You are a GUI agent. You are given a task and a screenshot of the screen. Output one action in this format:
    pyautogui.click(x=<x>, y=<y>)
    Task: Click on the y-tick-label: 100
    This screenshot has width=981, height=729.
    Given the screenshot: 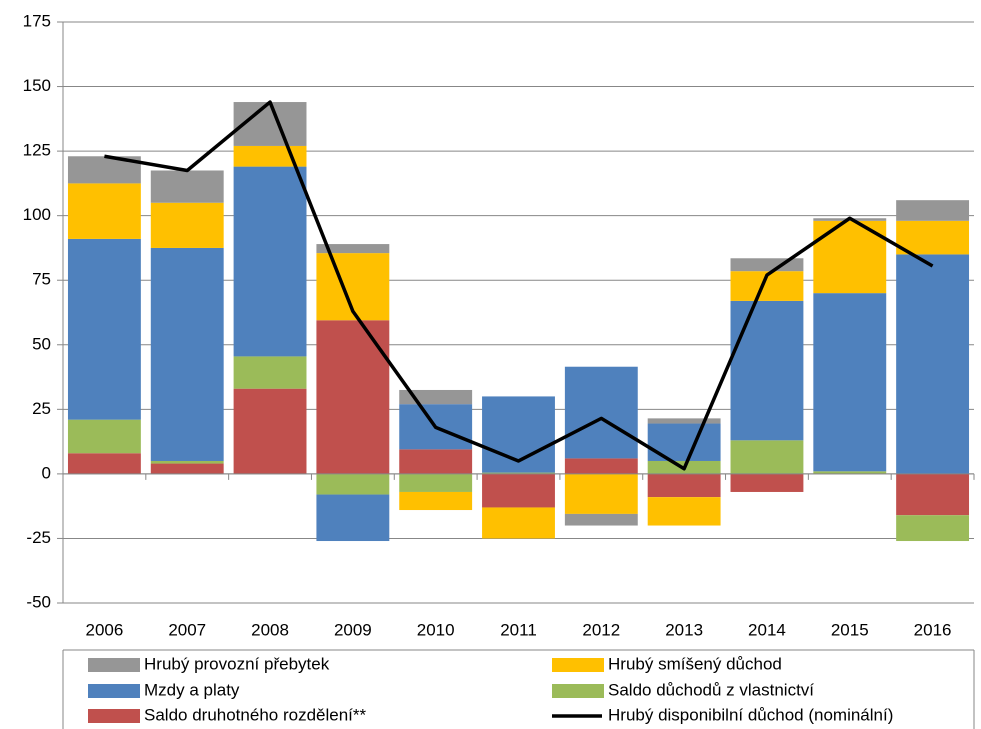 What is the action you would take?
    pyautogui.click(x=37, y=214)
    